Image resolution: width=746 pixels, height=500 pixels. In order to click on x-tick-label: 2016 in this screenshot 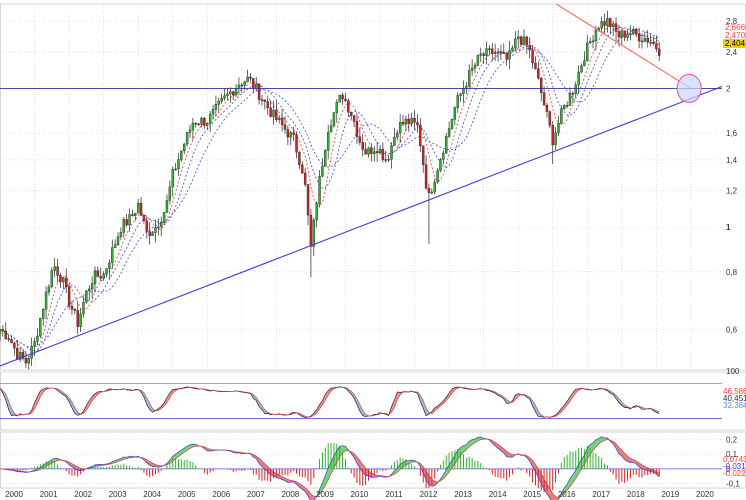, I will do `click(567, 494)`.